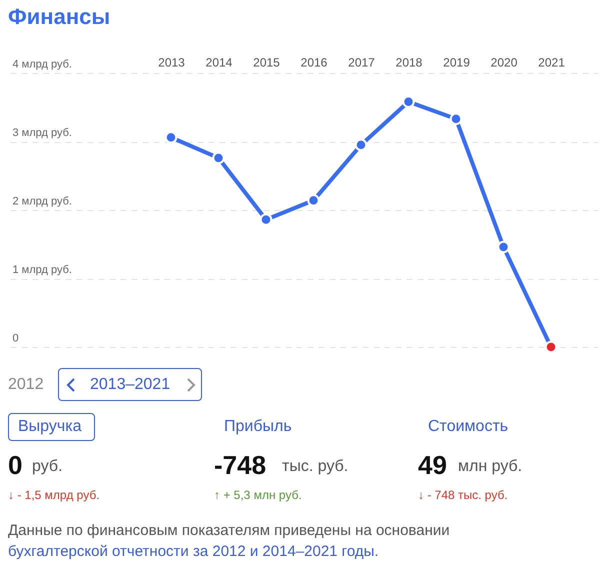 The height and width of the screenshot is (576, 601). I want to click on x-tick-label: 2013, so click(172, 63).